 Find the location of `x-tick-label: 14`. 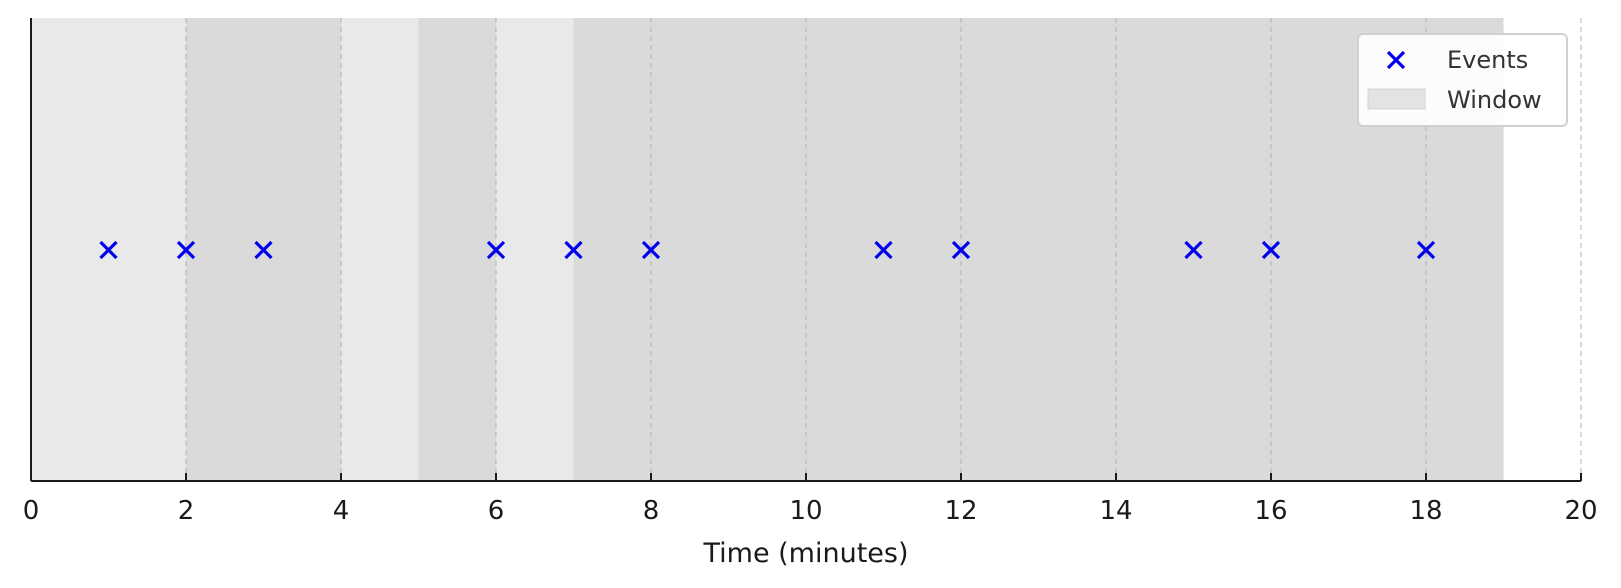

x-tick-label: 14 is located at coordinates (1115, 511).